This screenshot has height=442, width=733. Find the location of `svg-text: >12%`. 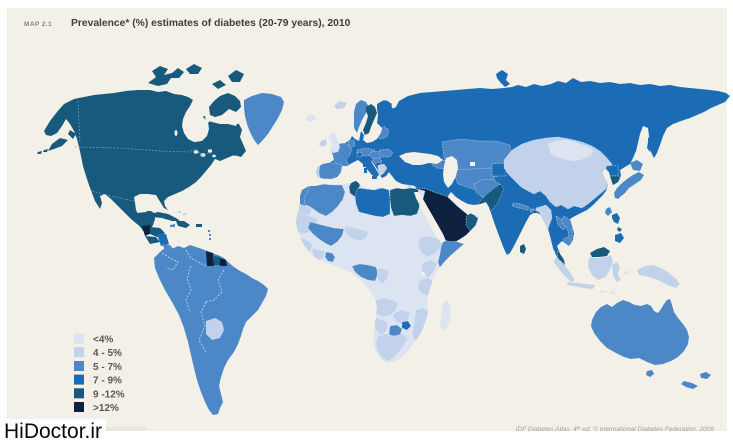

svg-text: >12% is located at coordinates (106, 408).